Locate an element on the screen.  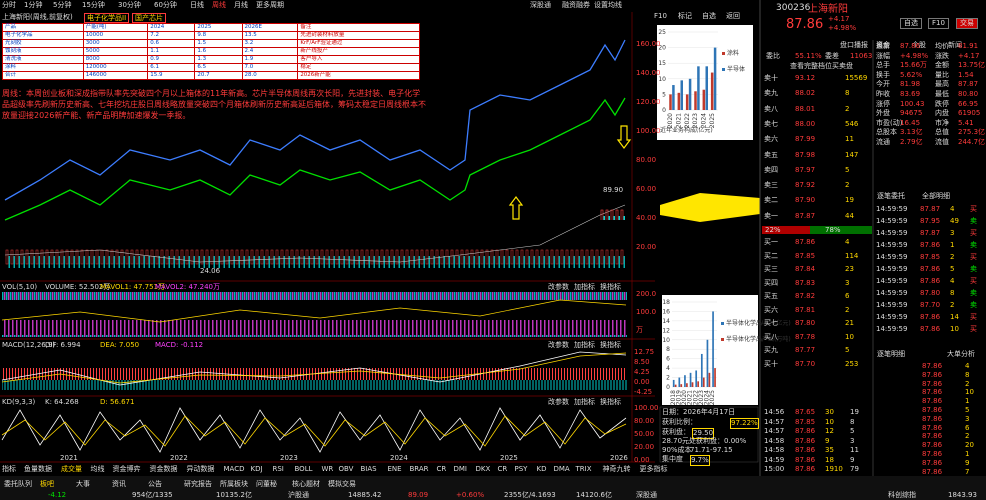
minute-cell: 87.86 is located at coordinates (805, 431).